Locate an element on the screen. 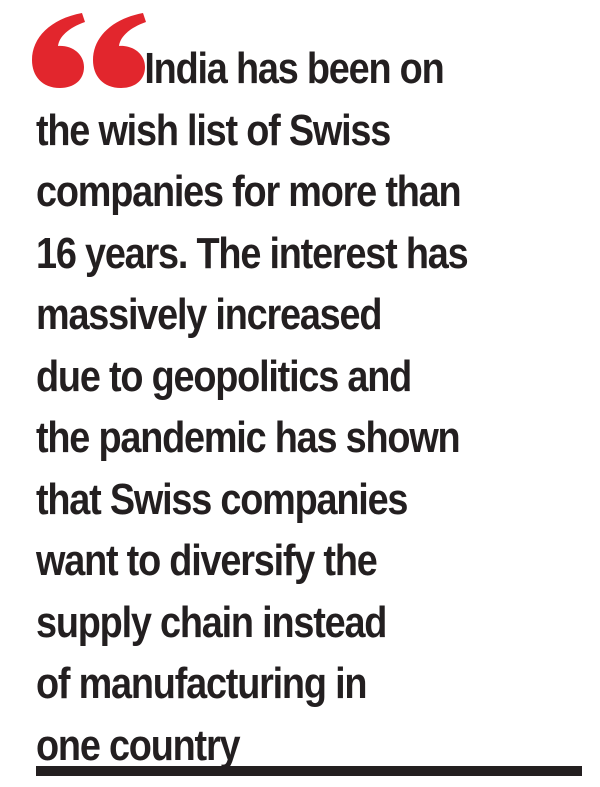 This screenshot has height=787, width=600. quote-line: the wish list of Swiss is located at coordinates (213, 130).